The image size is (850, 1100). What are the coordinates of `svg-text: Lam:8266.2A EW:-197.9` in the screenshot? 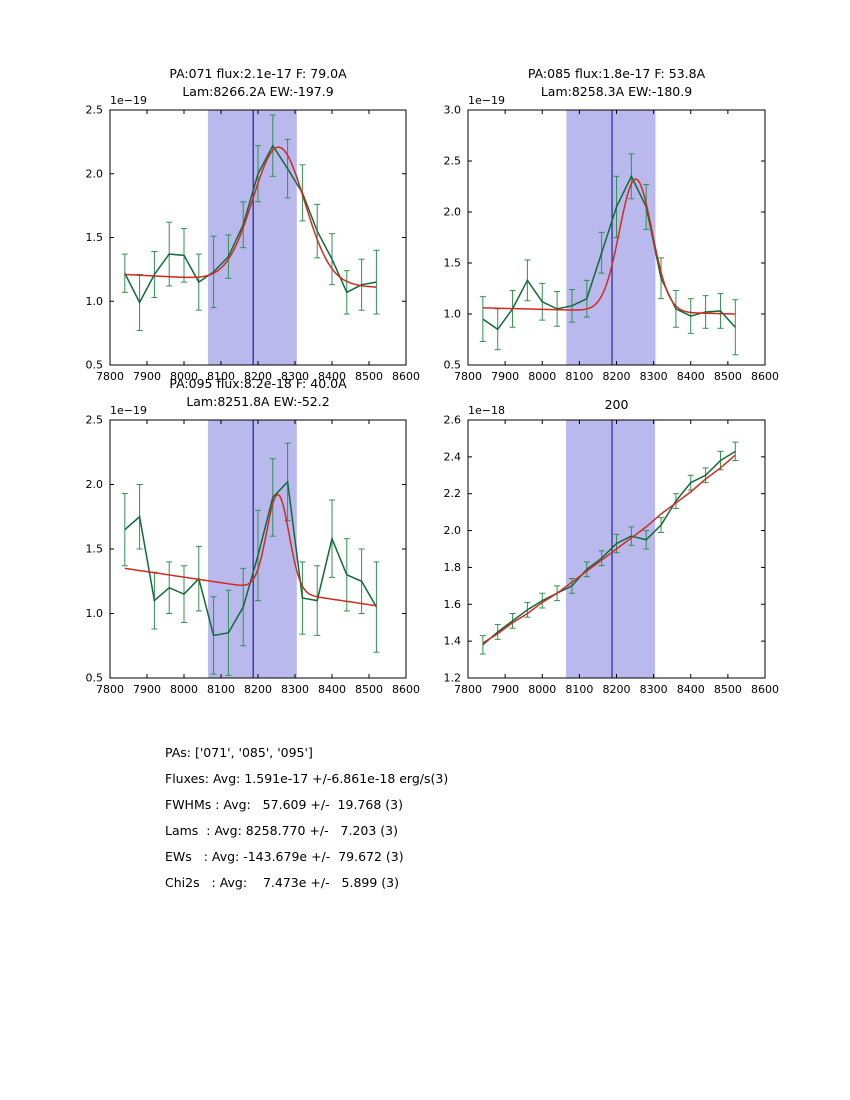 It's located at (257, 91).